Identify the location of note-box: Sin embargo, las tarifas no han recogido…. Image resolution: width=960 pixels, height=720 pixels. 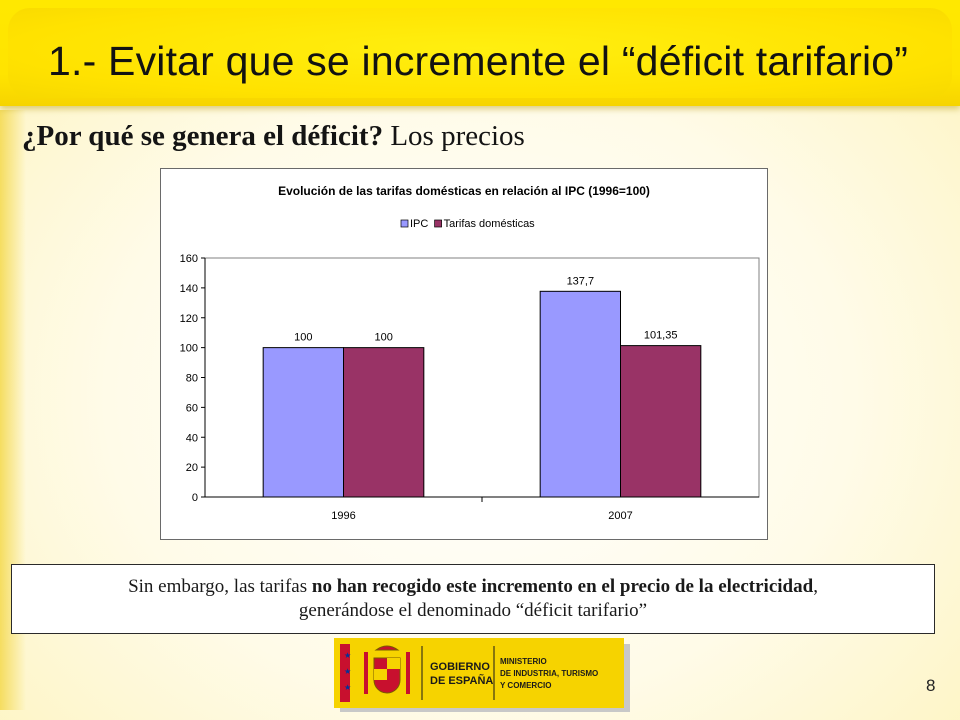
(473, 599).